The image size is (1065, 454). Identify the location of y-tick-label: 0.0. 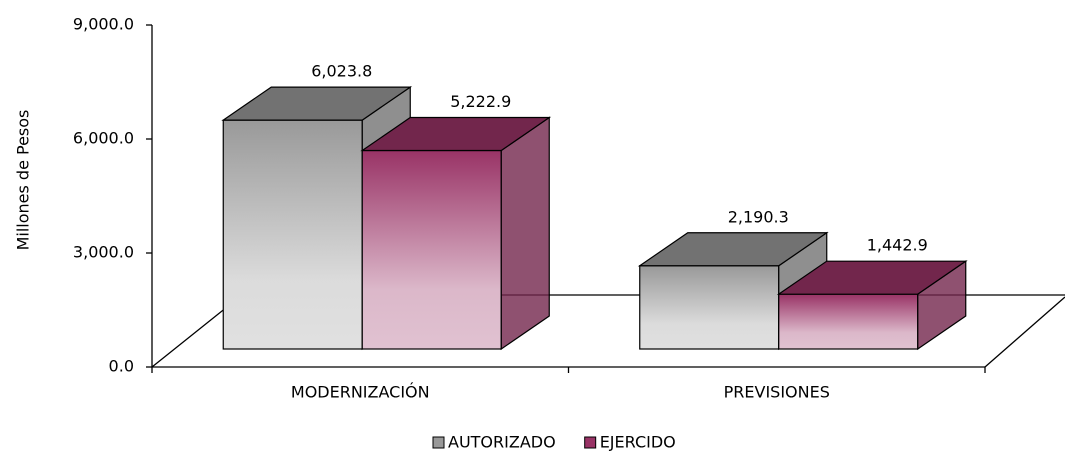
(121, 366).